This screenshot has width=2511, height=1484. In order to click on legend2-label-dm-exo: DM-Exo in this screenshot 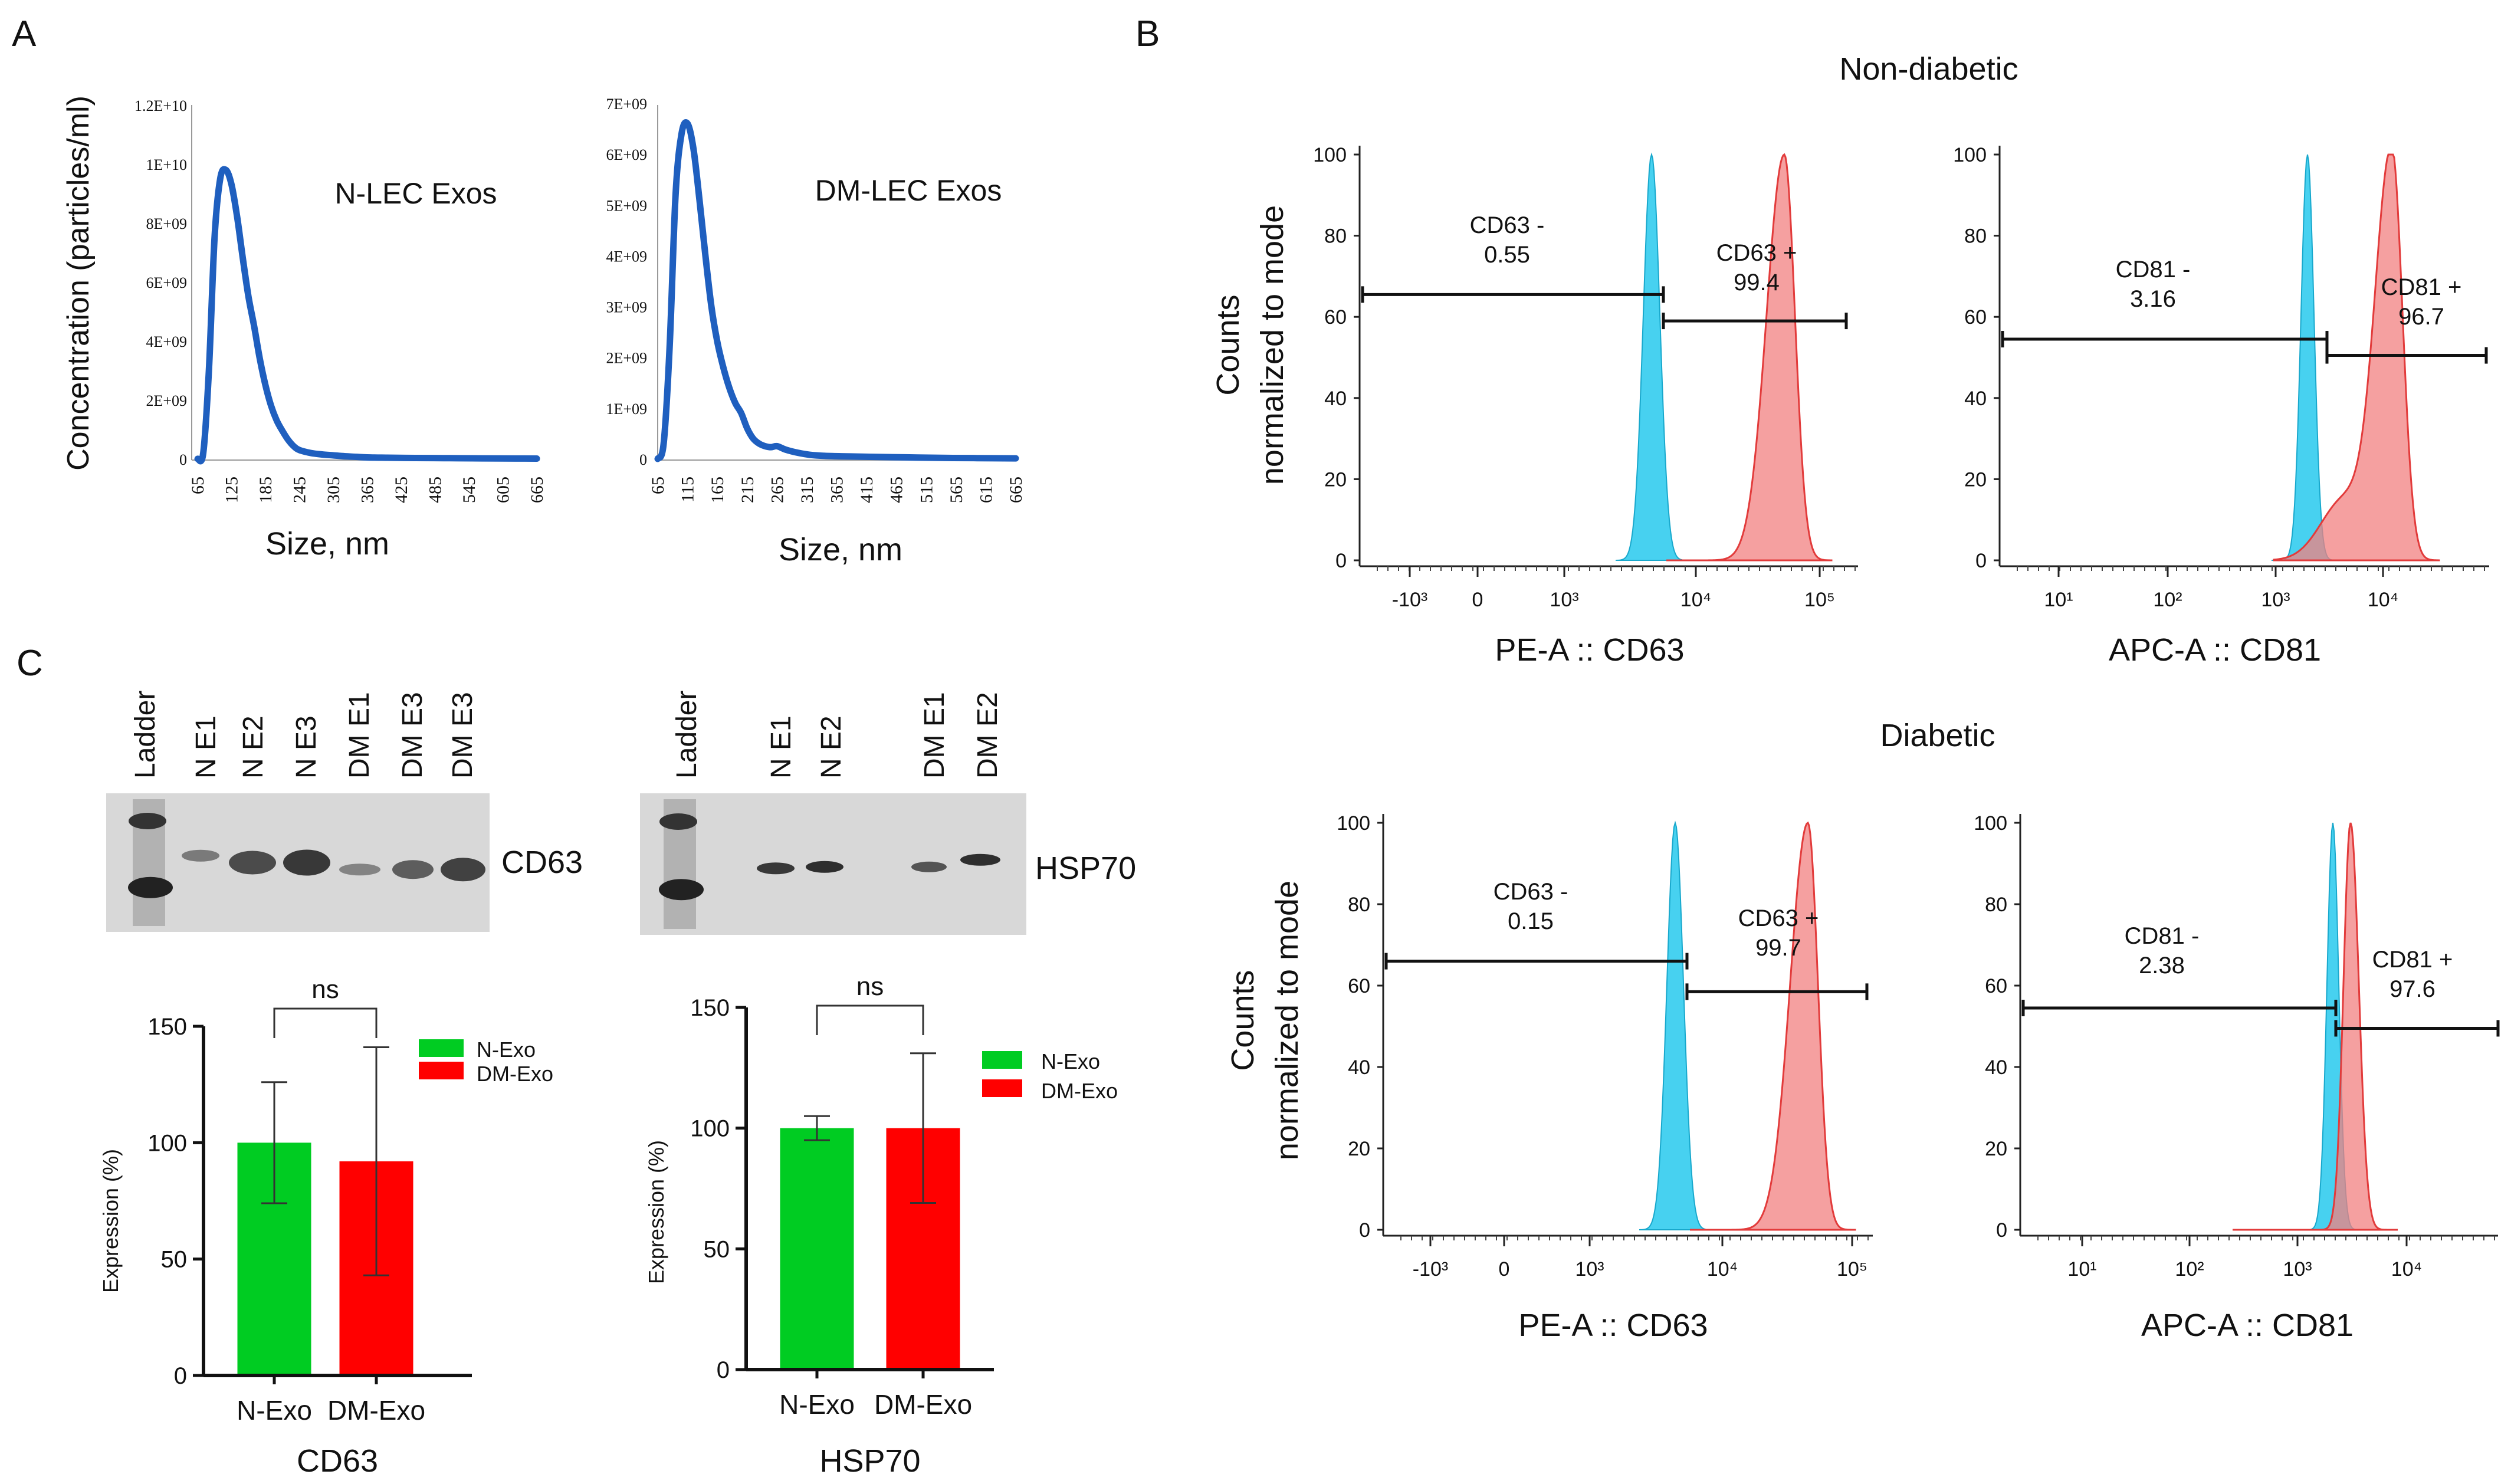, I will do `click(1079, 1091)`.